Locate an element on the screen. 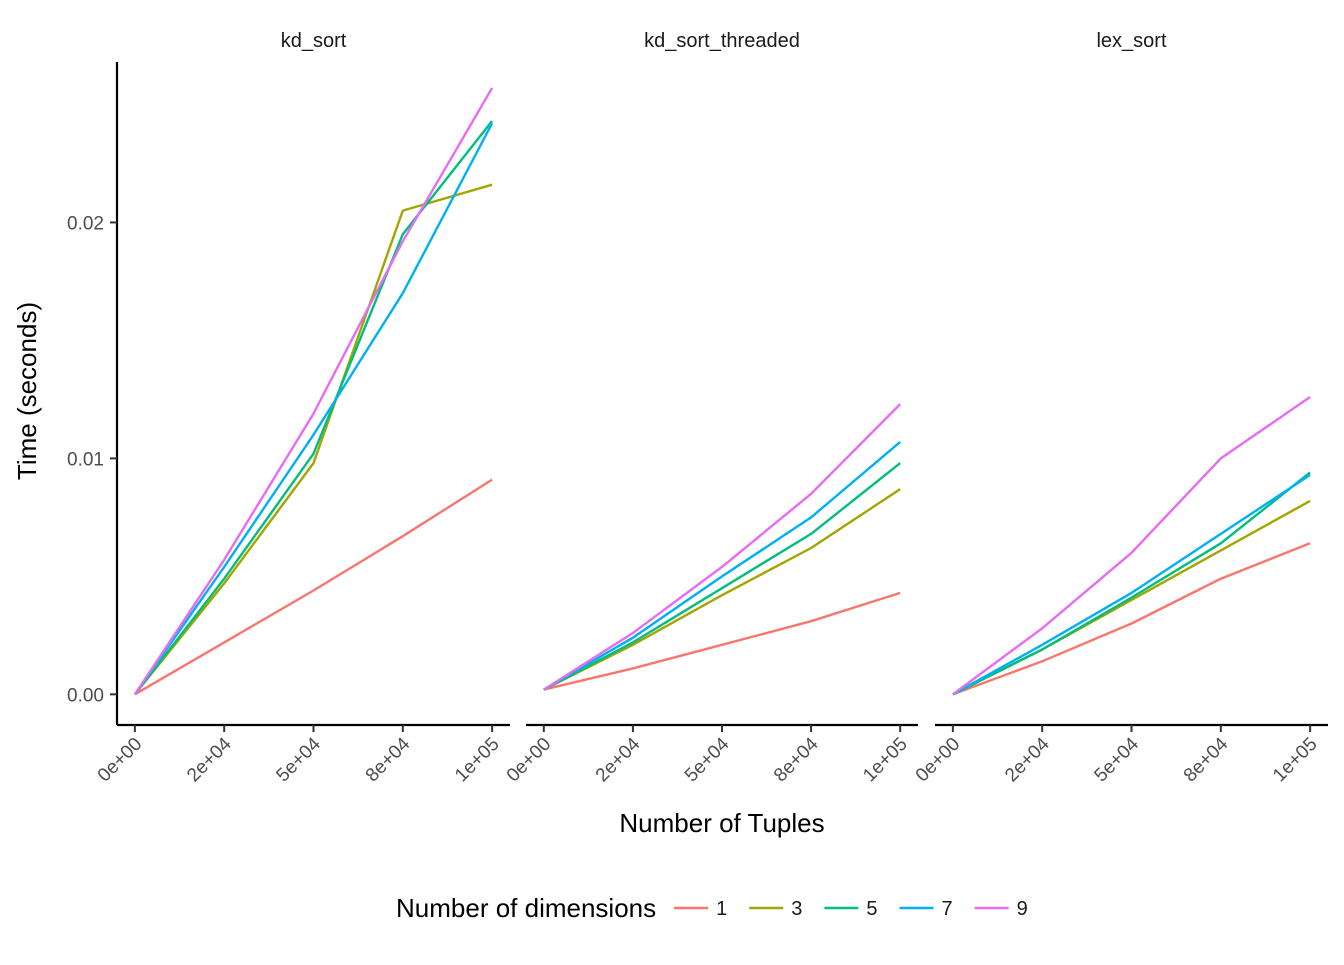 The height and width of the screenshot is (965, 1344). legend-label: 9 is located at coordinates (1022, 909).